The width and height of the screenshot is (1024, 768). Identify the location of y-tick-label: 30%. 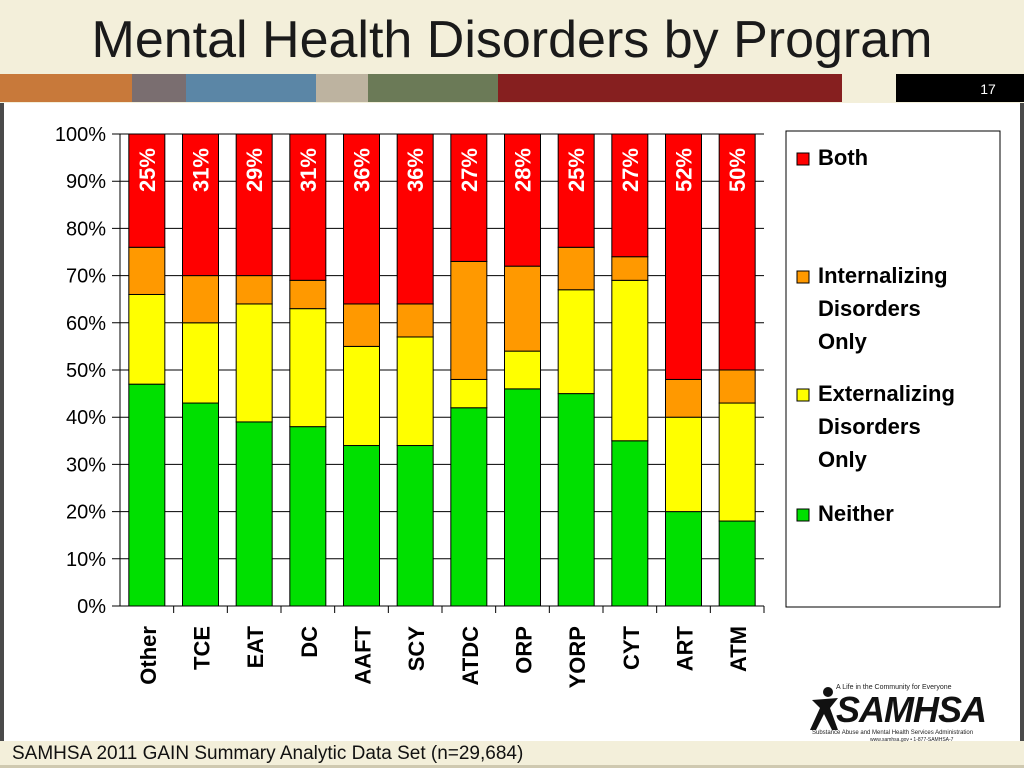
(86, 465).